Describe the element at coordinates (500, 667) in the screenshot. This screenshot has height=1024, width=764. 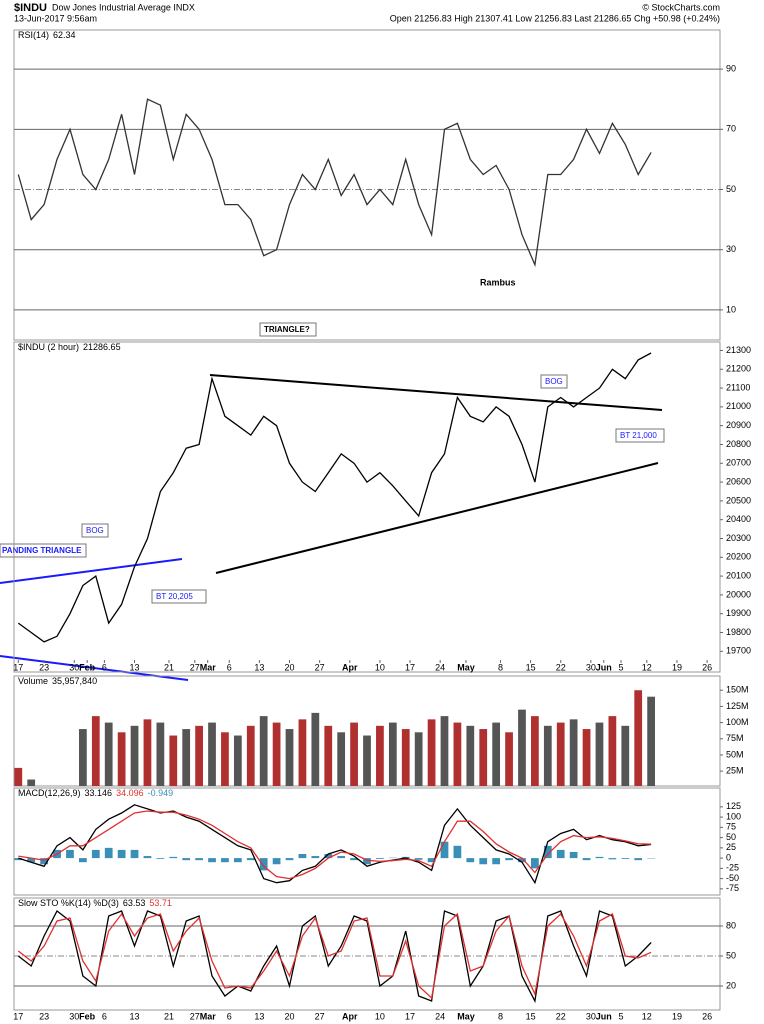
I see `x-tick-label: 8` at that location.